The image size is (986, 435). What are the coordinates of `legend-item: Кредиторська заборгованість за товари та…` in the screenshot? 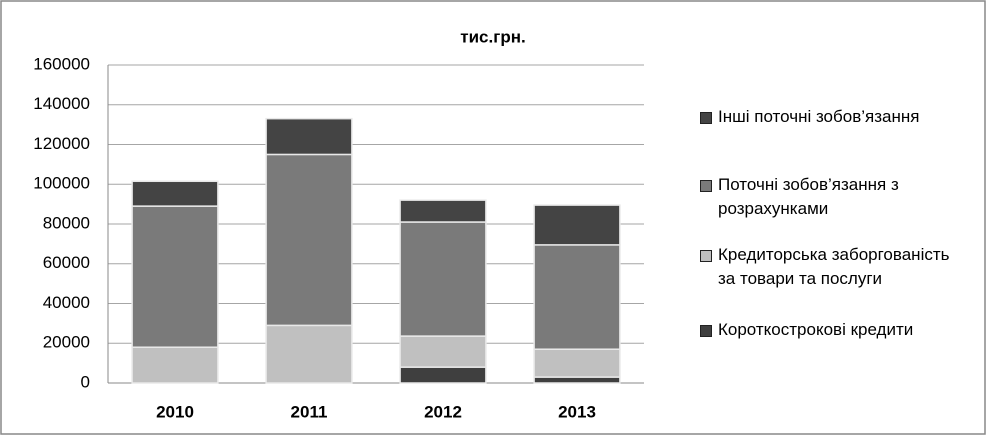 It's located at (835, 267).